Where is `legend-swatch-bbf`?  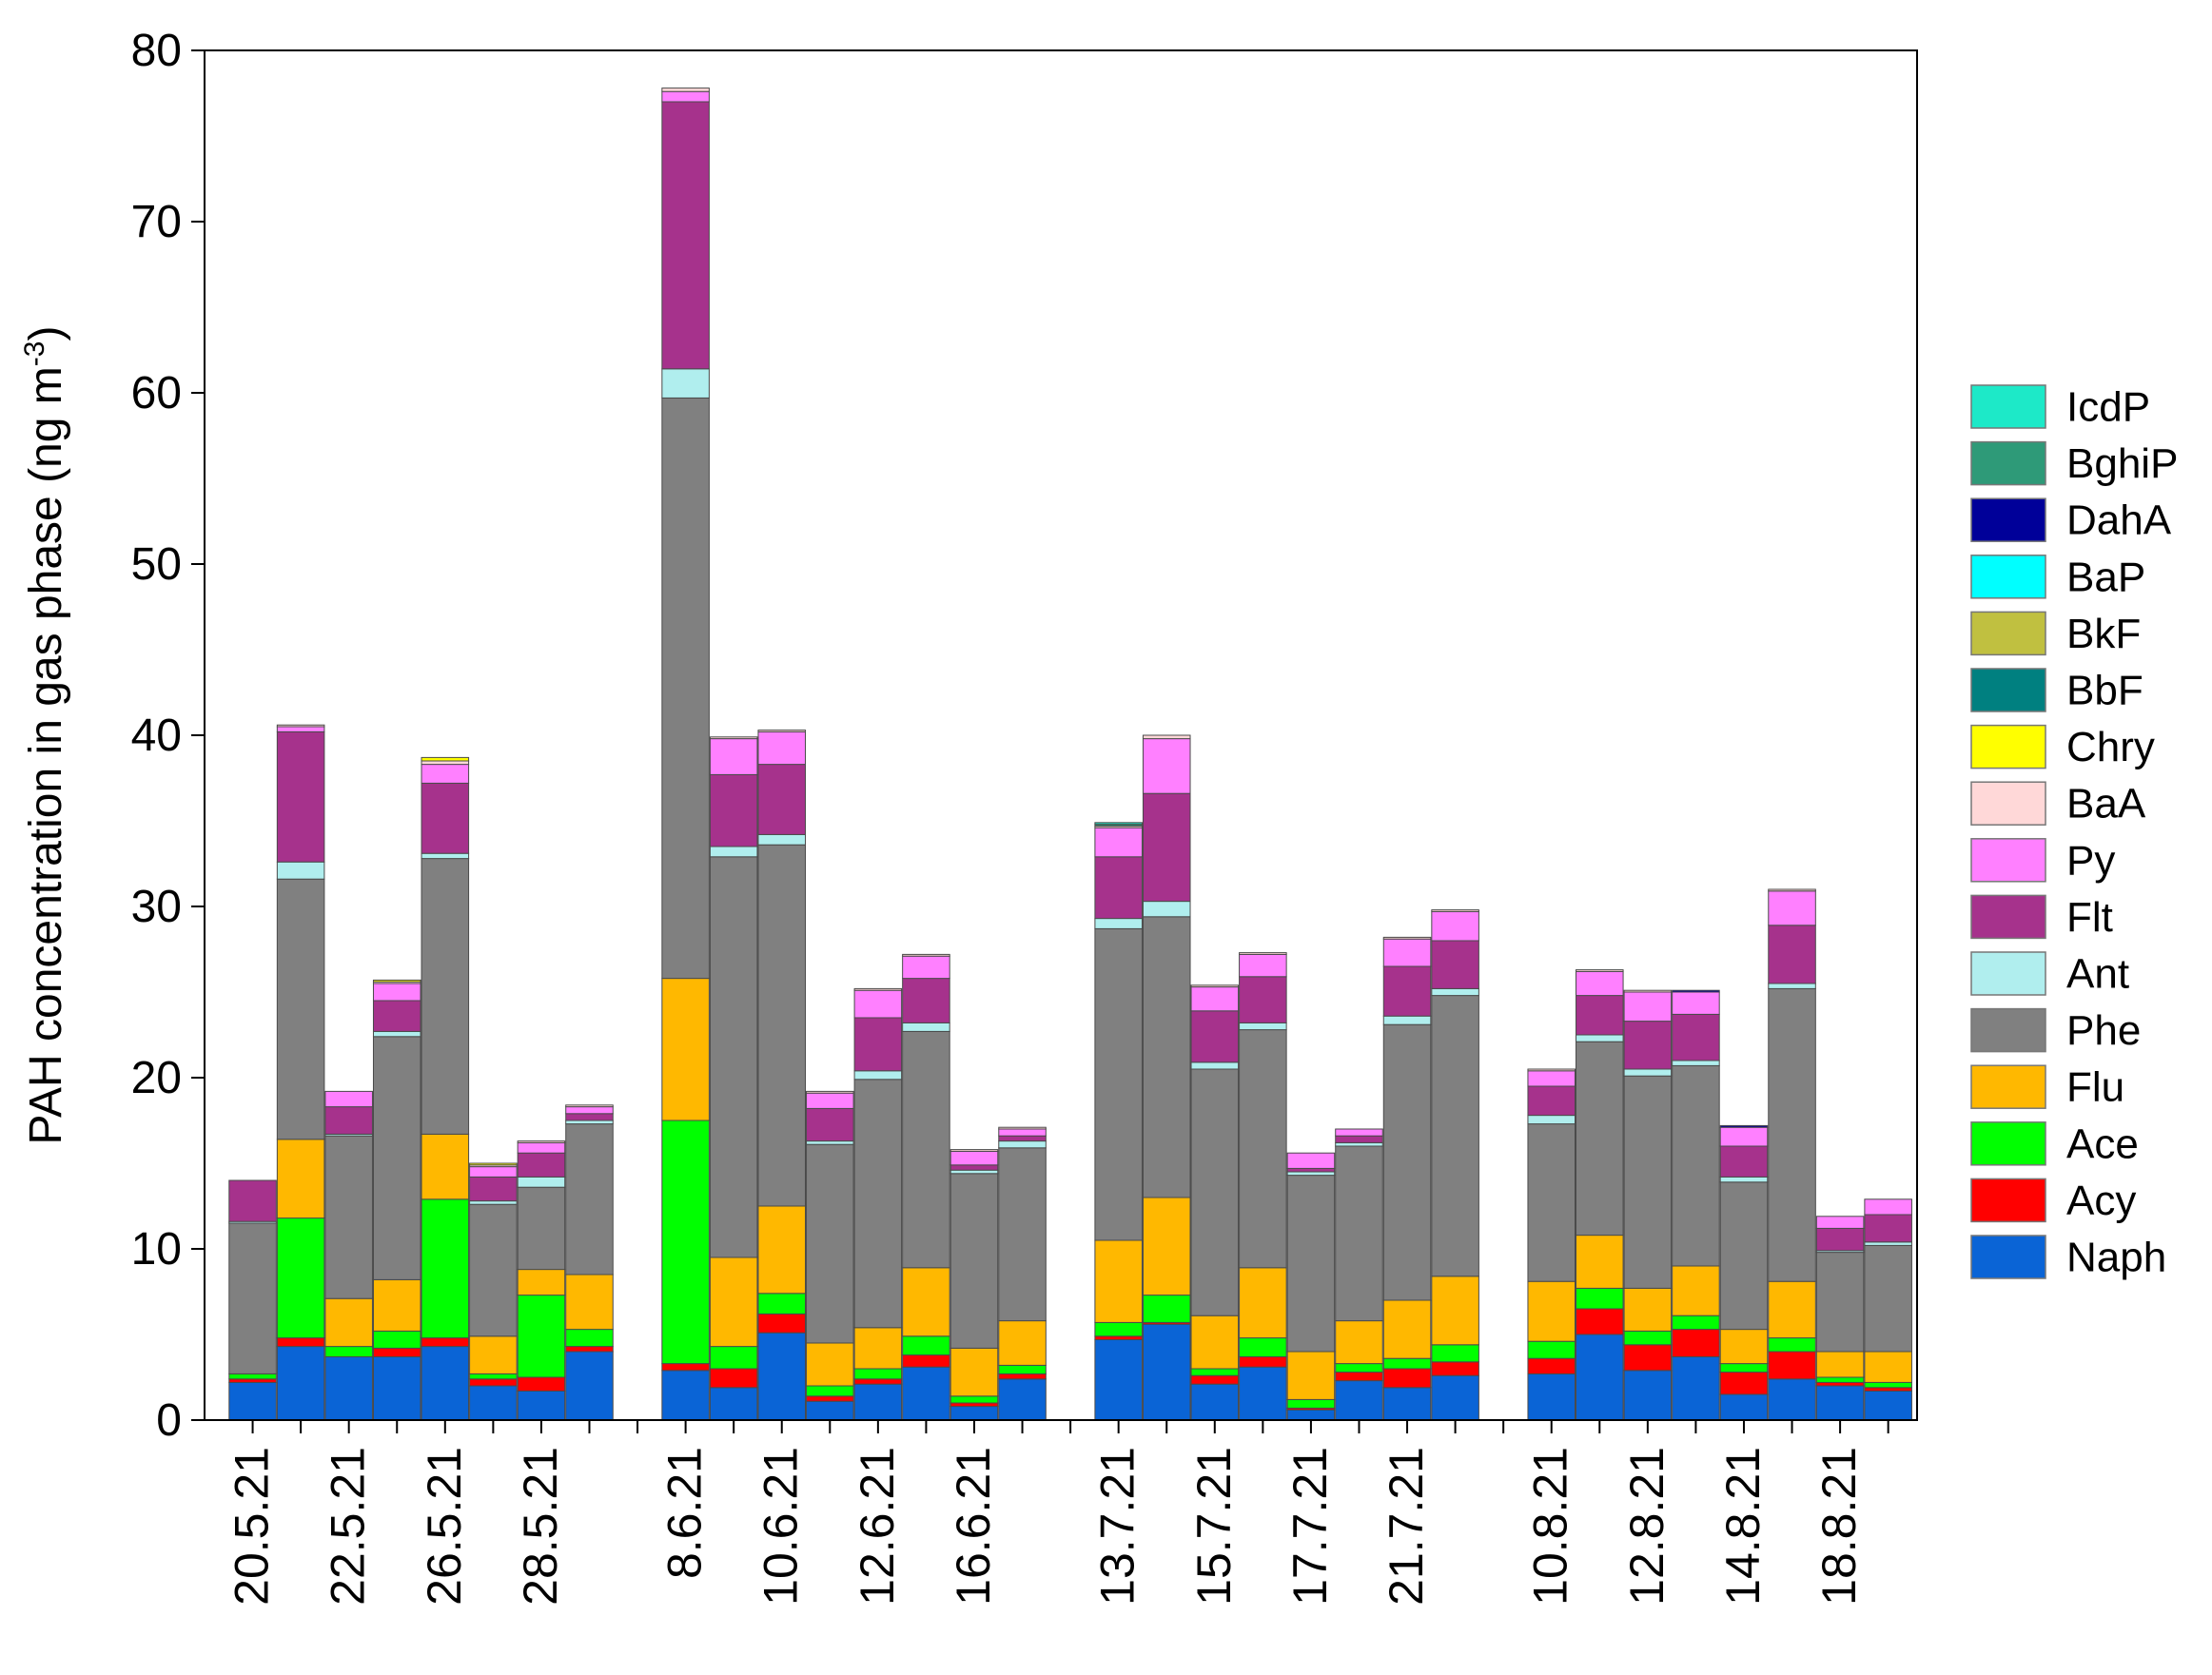 legend-swatch-bbf is located at coordinates (2008, 690).